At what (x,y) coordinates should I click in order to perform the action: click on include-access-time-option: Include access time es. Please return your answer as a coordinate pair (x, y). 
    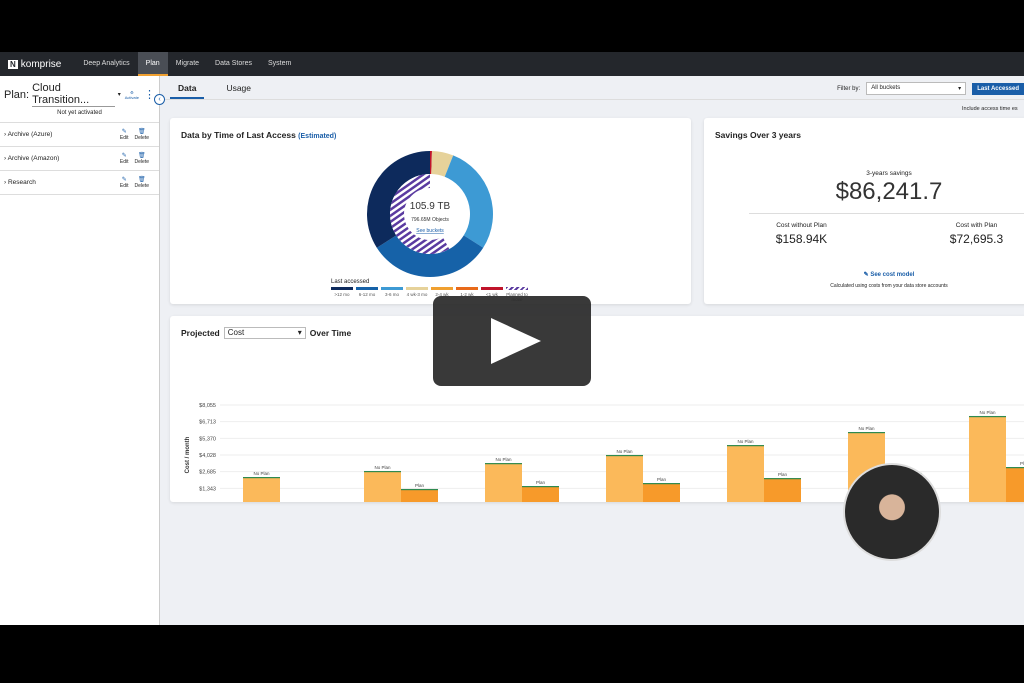
    Looking at the image, I should click on (990, 109).